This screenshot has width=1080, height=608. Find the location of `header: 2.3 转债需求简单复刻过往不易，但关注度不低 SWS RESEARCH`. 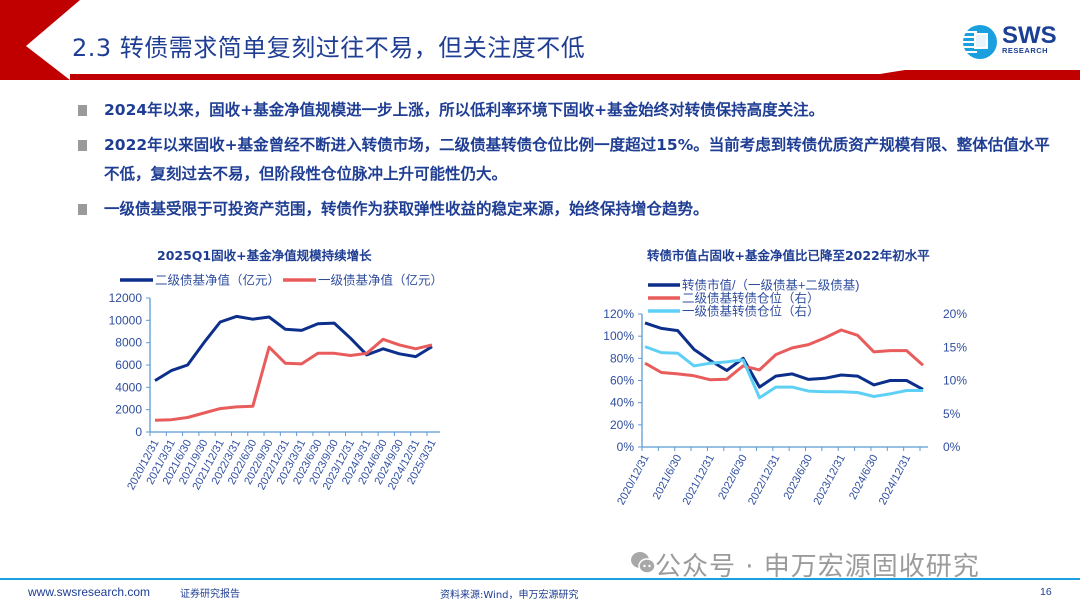

header: 2.3 转债需求简单复刻过往不易，但关注度不低 SWS RESEARCH is located at coordinates (540, 41).